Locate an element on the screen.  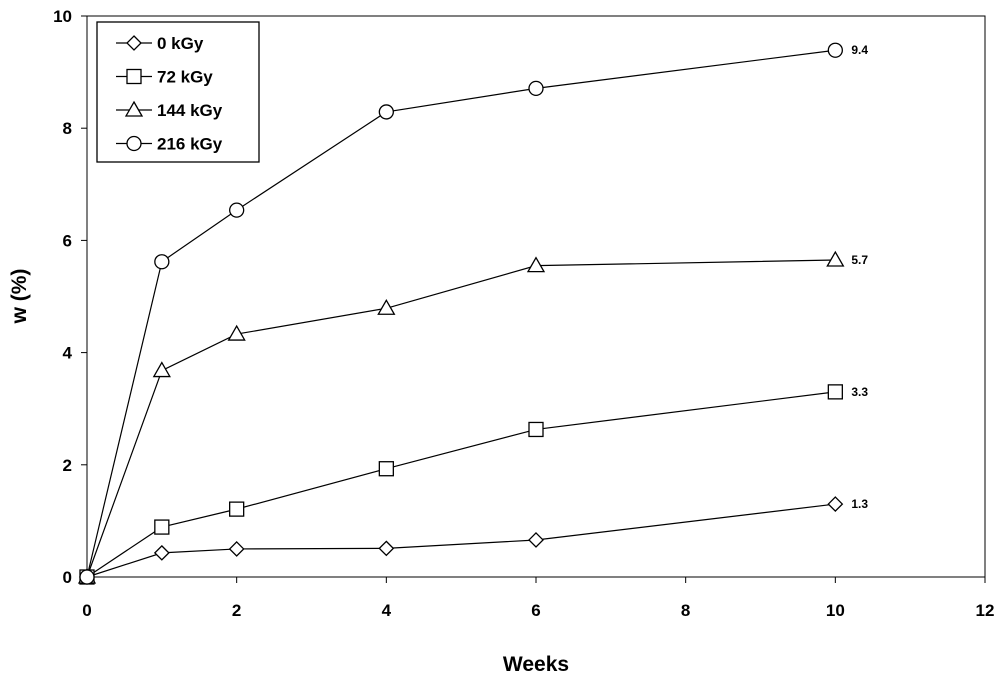
x-tick-label: 2 is located at coordinates (236, 610).